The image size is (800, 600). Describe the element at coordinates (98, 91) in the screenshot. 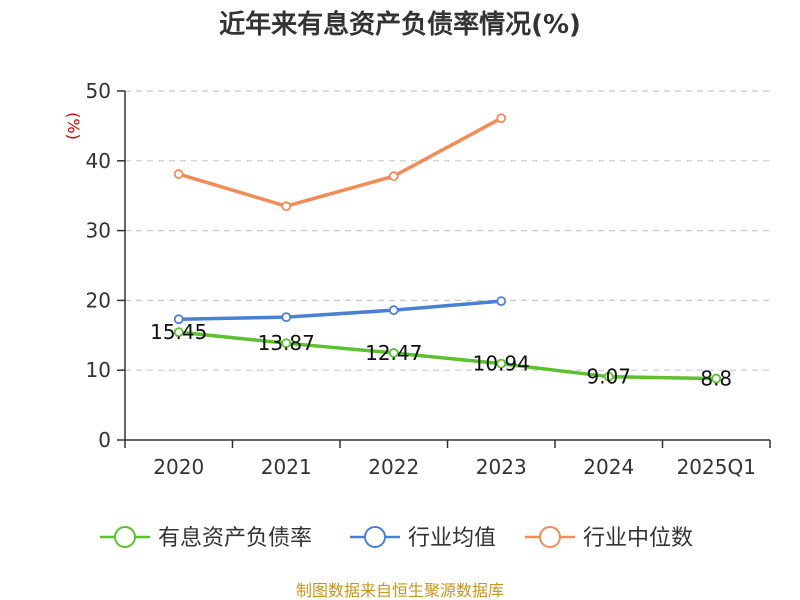

I see `y-tick-label: 50` at that location.